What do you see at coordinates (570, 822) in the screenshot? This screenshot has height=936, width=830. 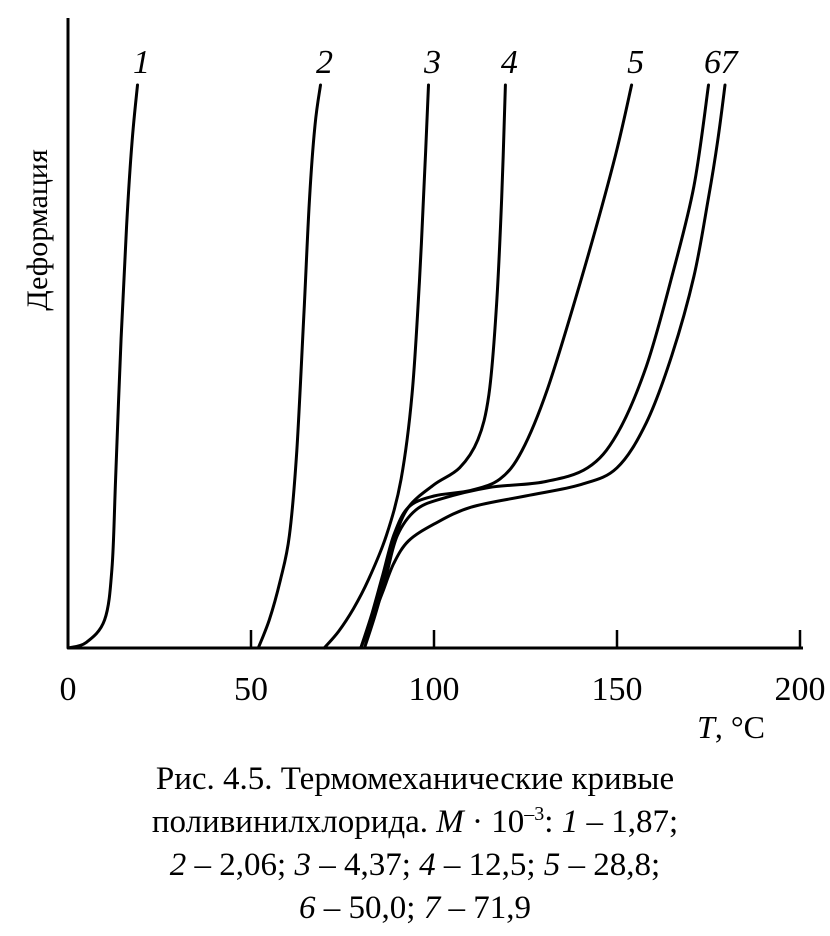 I see `caption-curve-index: 1` at bounding box center [570, 822].